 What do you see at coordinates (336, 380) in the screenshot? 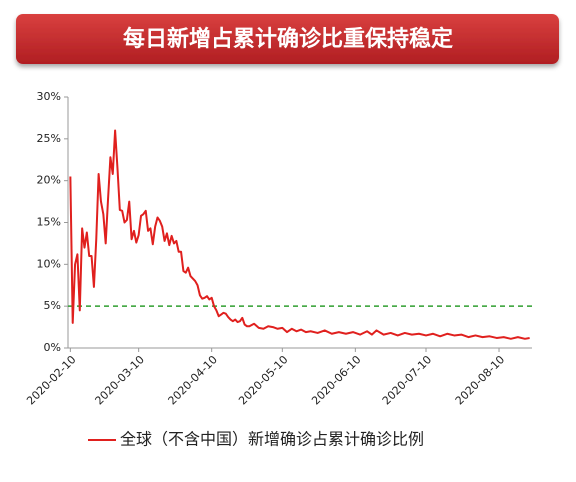
I see `x-tick-label: 2020-06-10` at bounding box center [336, 380].